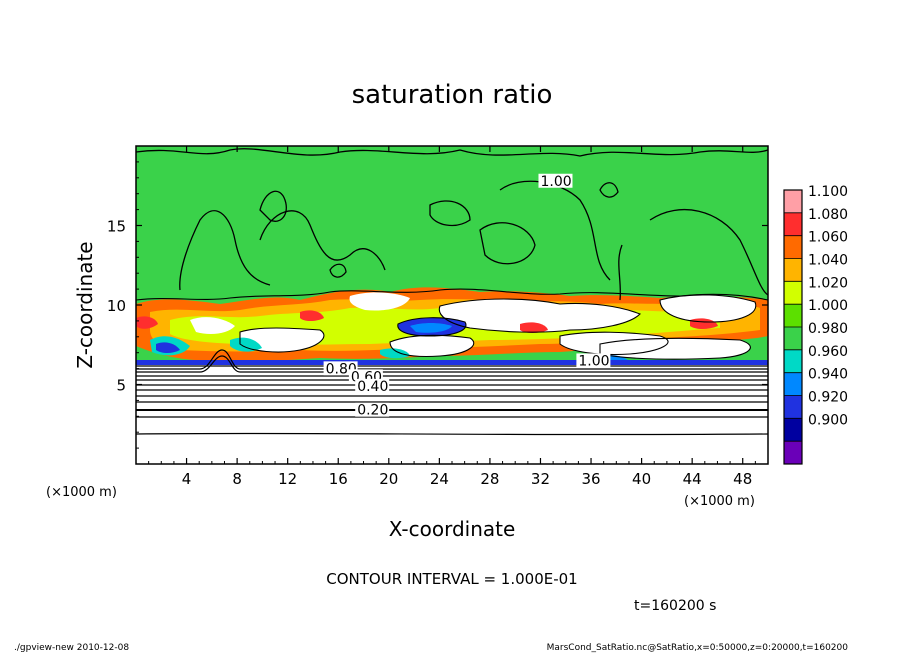 The height and width of the screenshot is (654, 904). I want to click on contour-lines-lower, so click(452, 392).